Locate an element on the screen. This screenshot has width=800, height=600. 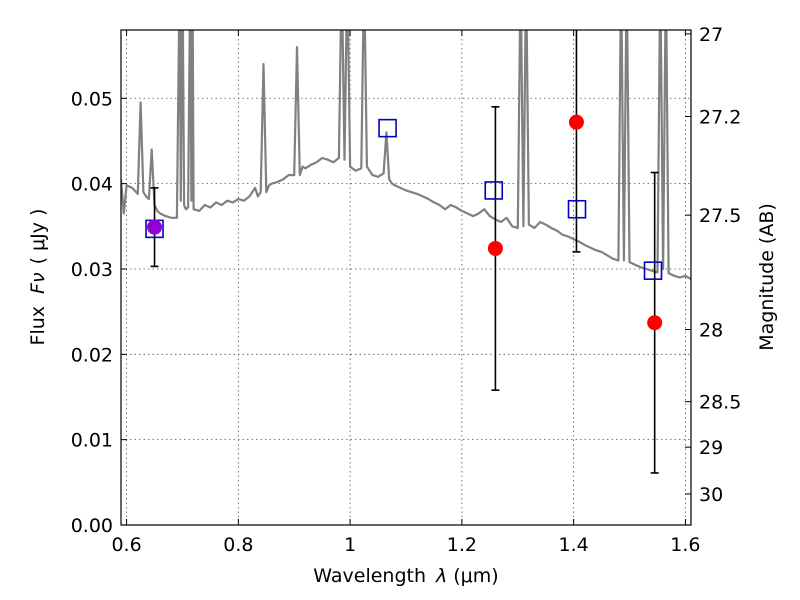
x-tick-labels: 0.6 0.8 1 1.2 1.4 1.6 is located at coordinates (405, 545).